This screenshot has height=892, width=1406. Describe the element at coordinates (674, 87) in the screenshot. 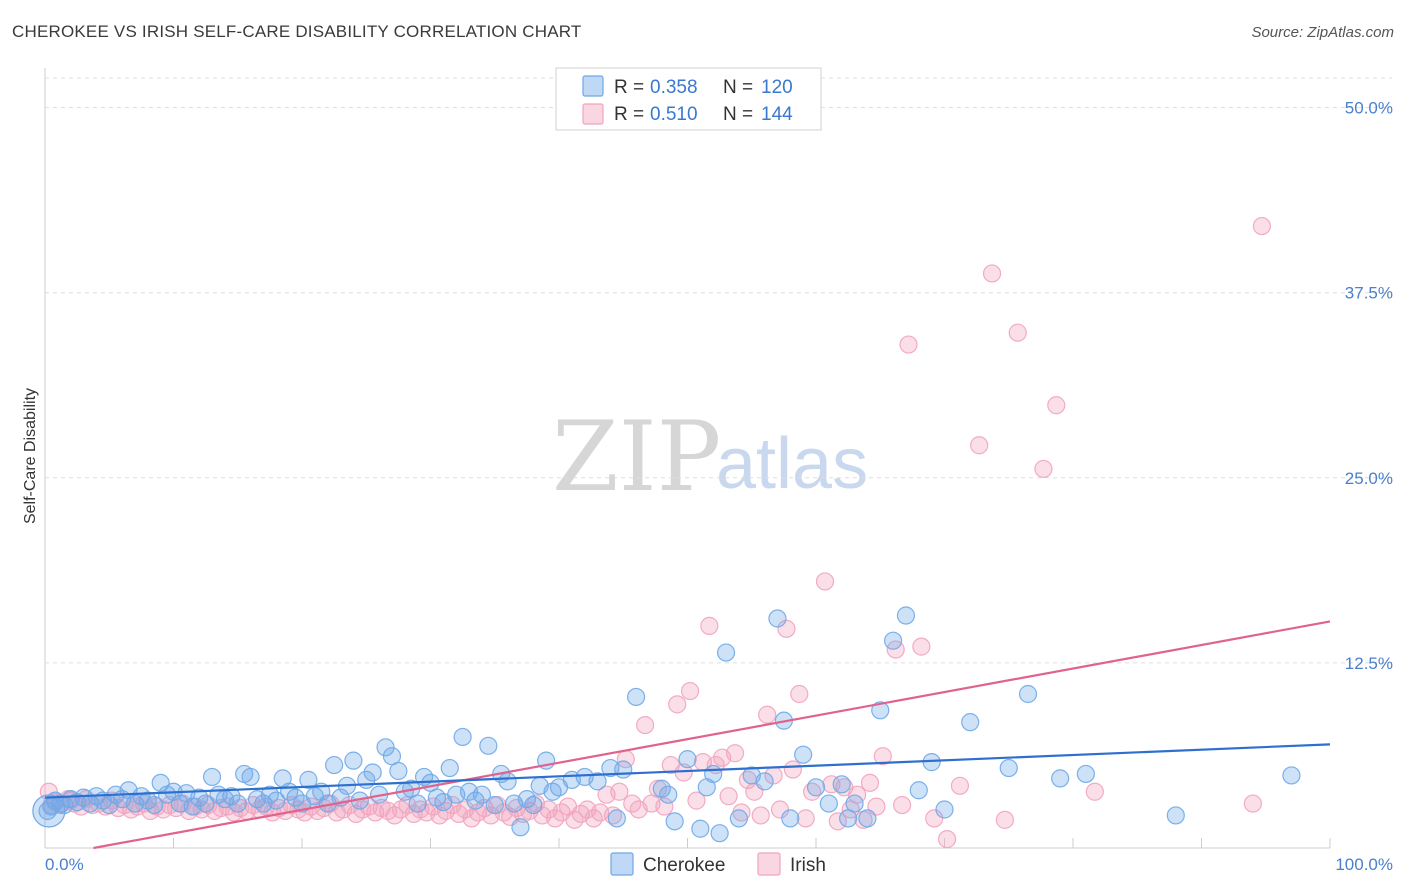

I see `legend-r-value-cherokee: 0.358` at that location.